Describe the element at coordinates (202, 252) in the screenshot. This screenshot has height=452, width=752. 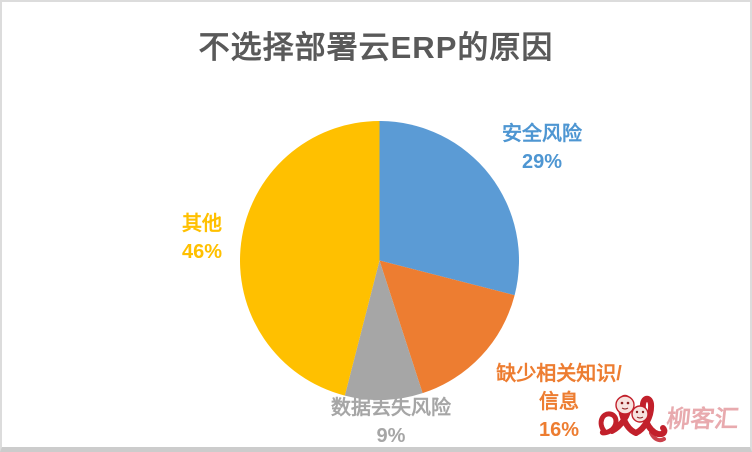
I see `slice-label-value: 46%` at that location.